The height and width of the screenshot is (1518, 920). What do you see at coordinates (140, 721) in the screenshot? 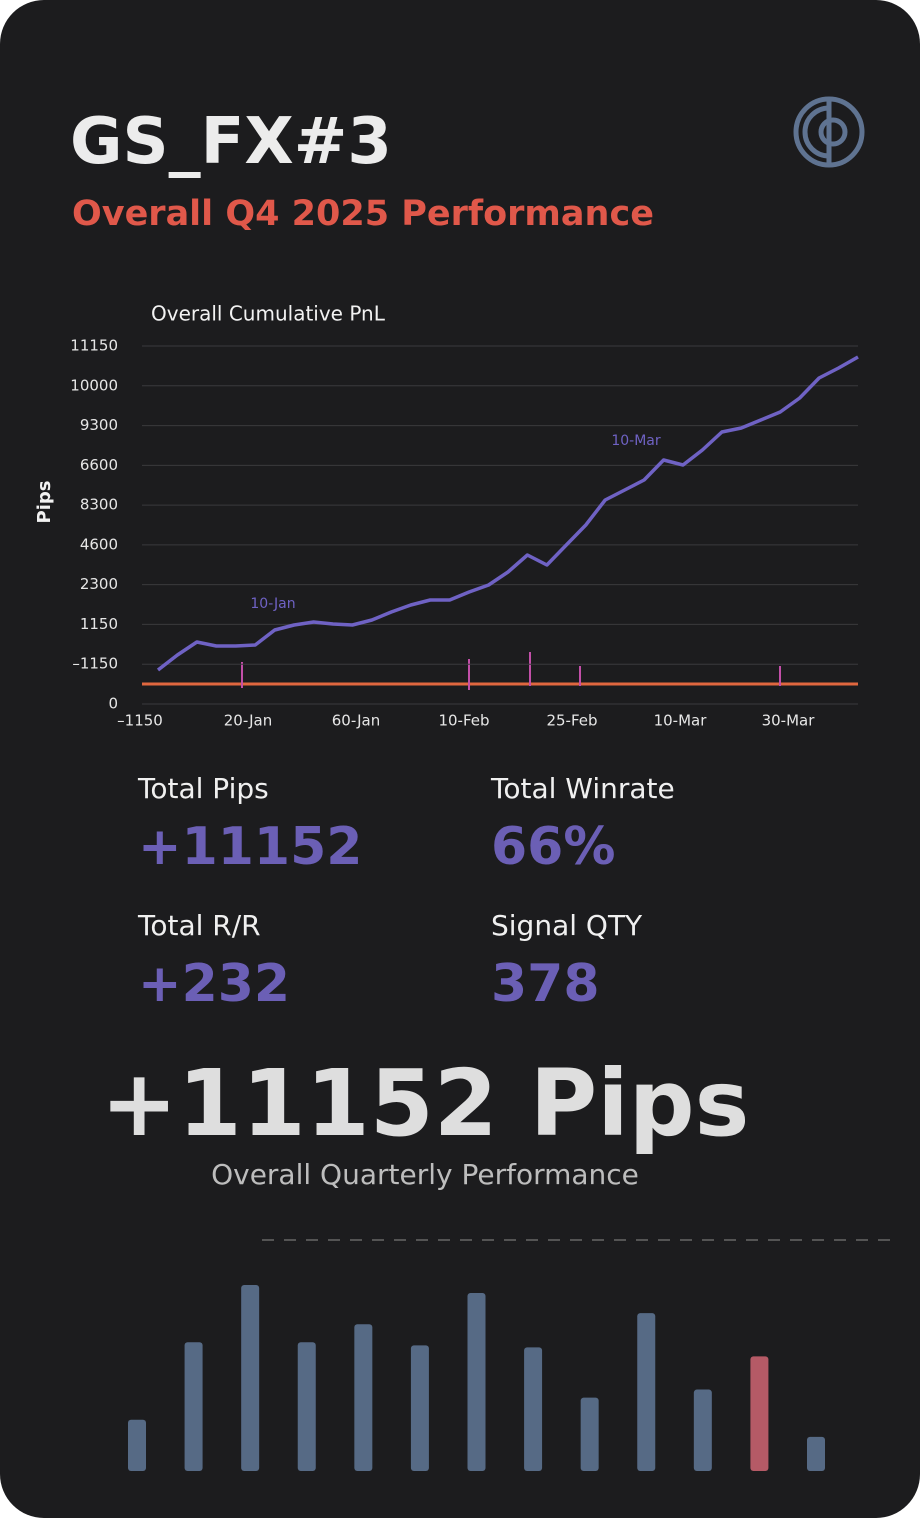
I see `x-tick-label: –1150` at bounding box center [140, 721].